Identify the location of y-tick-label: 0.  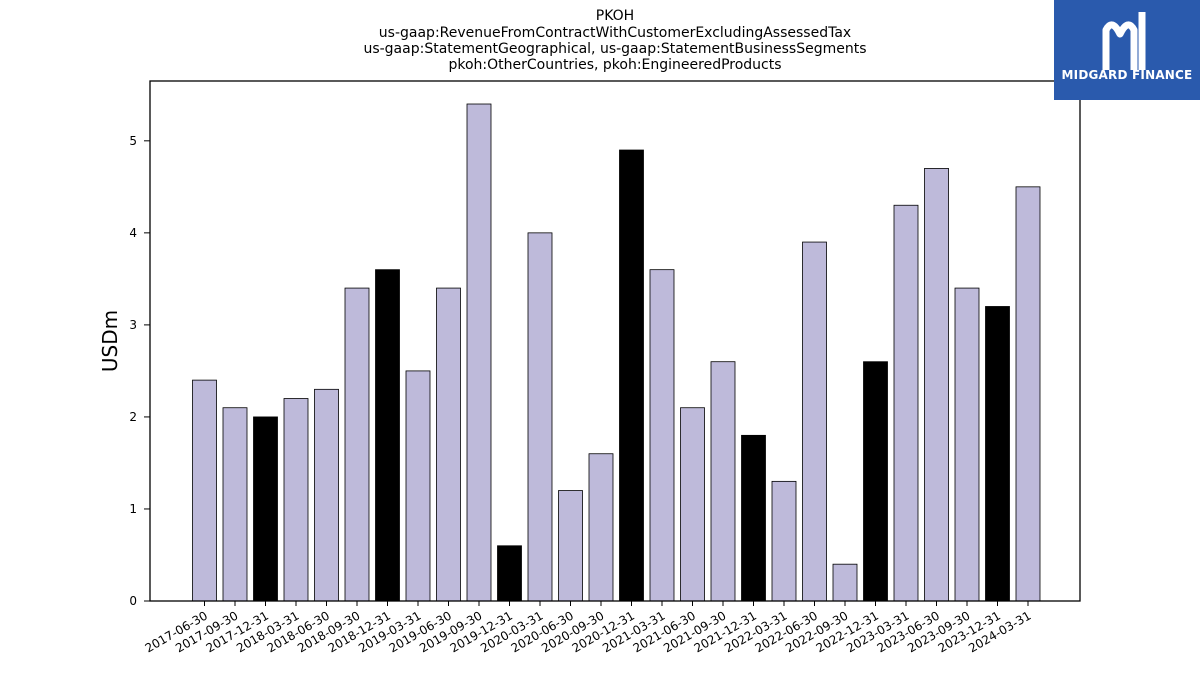
(133, 601).